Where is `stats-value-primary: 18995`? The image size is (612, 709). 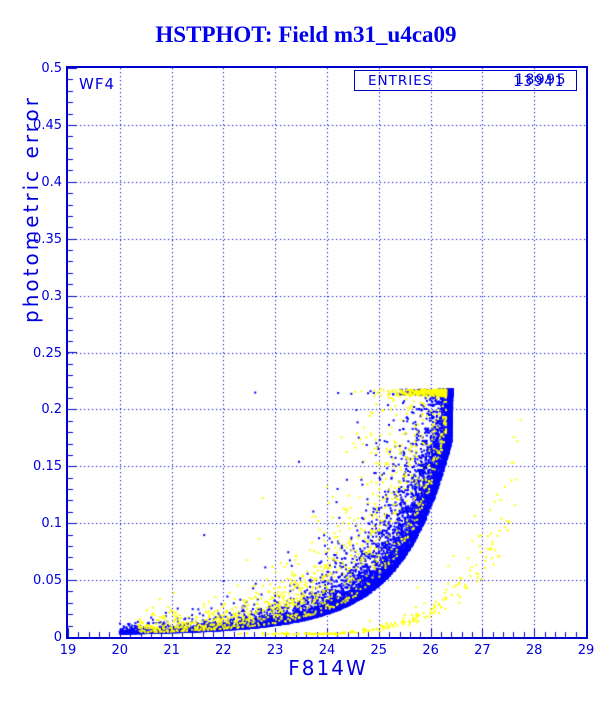 stats-value-primary: 18995 is located at coordinates (540, 80).